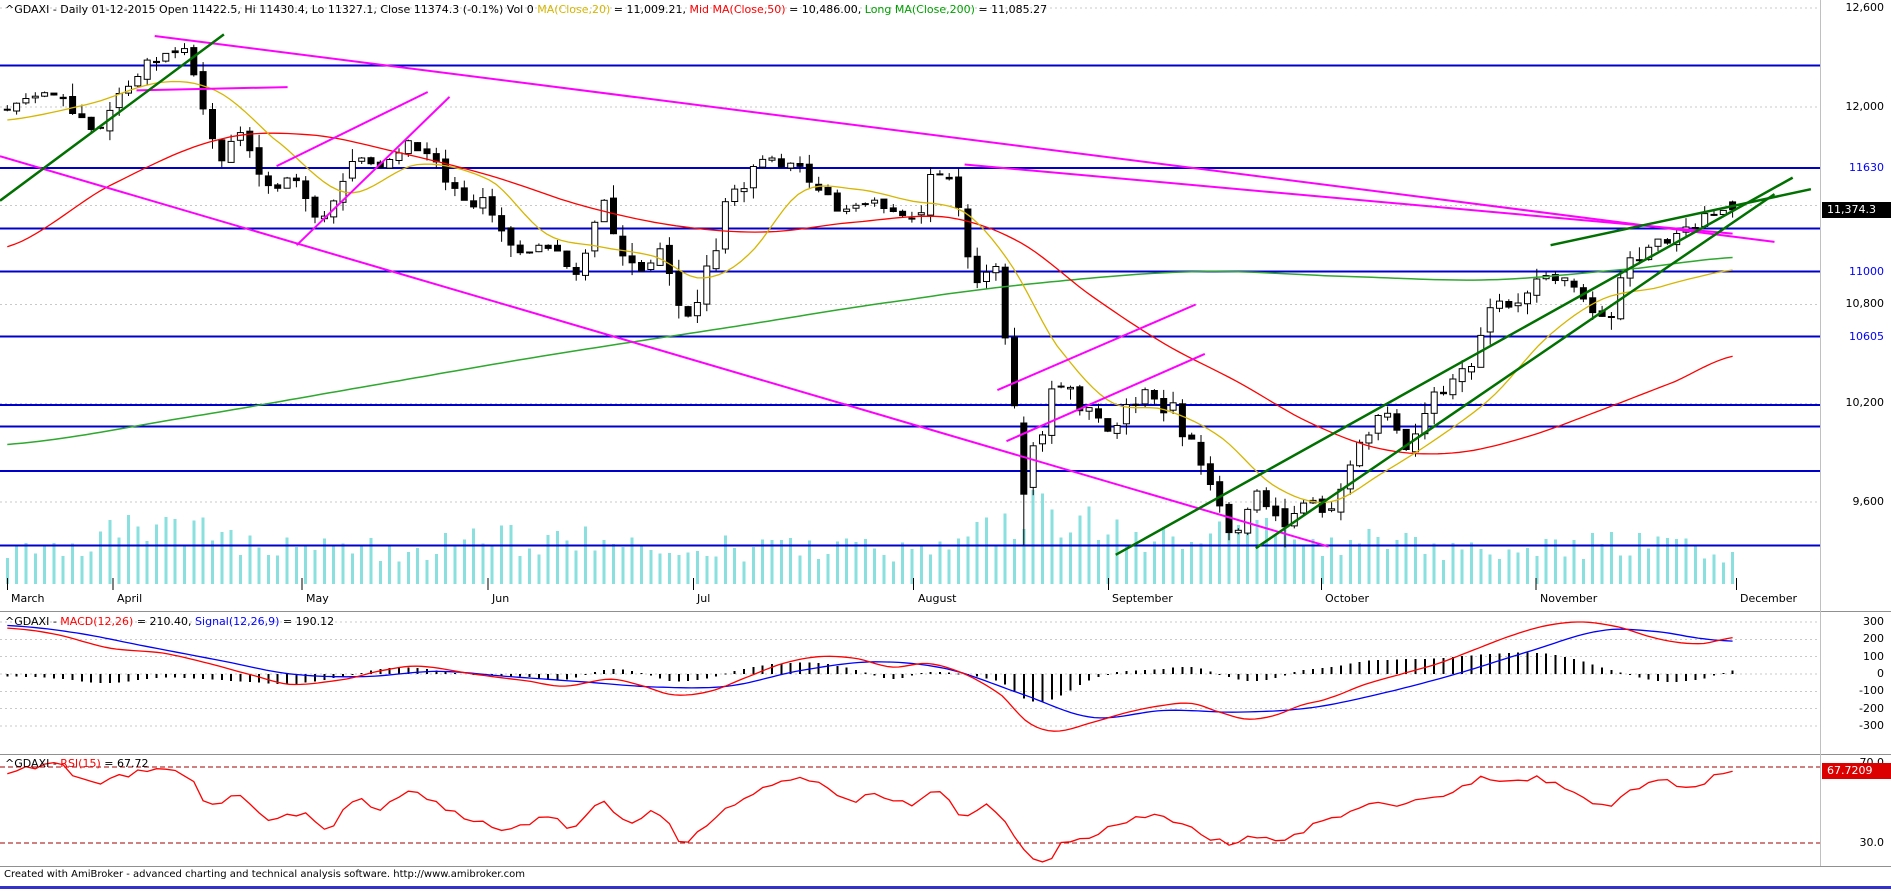  Describe the element at coordinates (1872, 842) in the screenshot. I see `rsi-axis-tick: 30.0` at that location.